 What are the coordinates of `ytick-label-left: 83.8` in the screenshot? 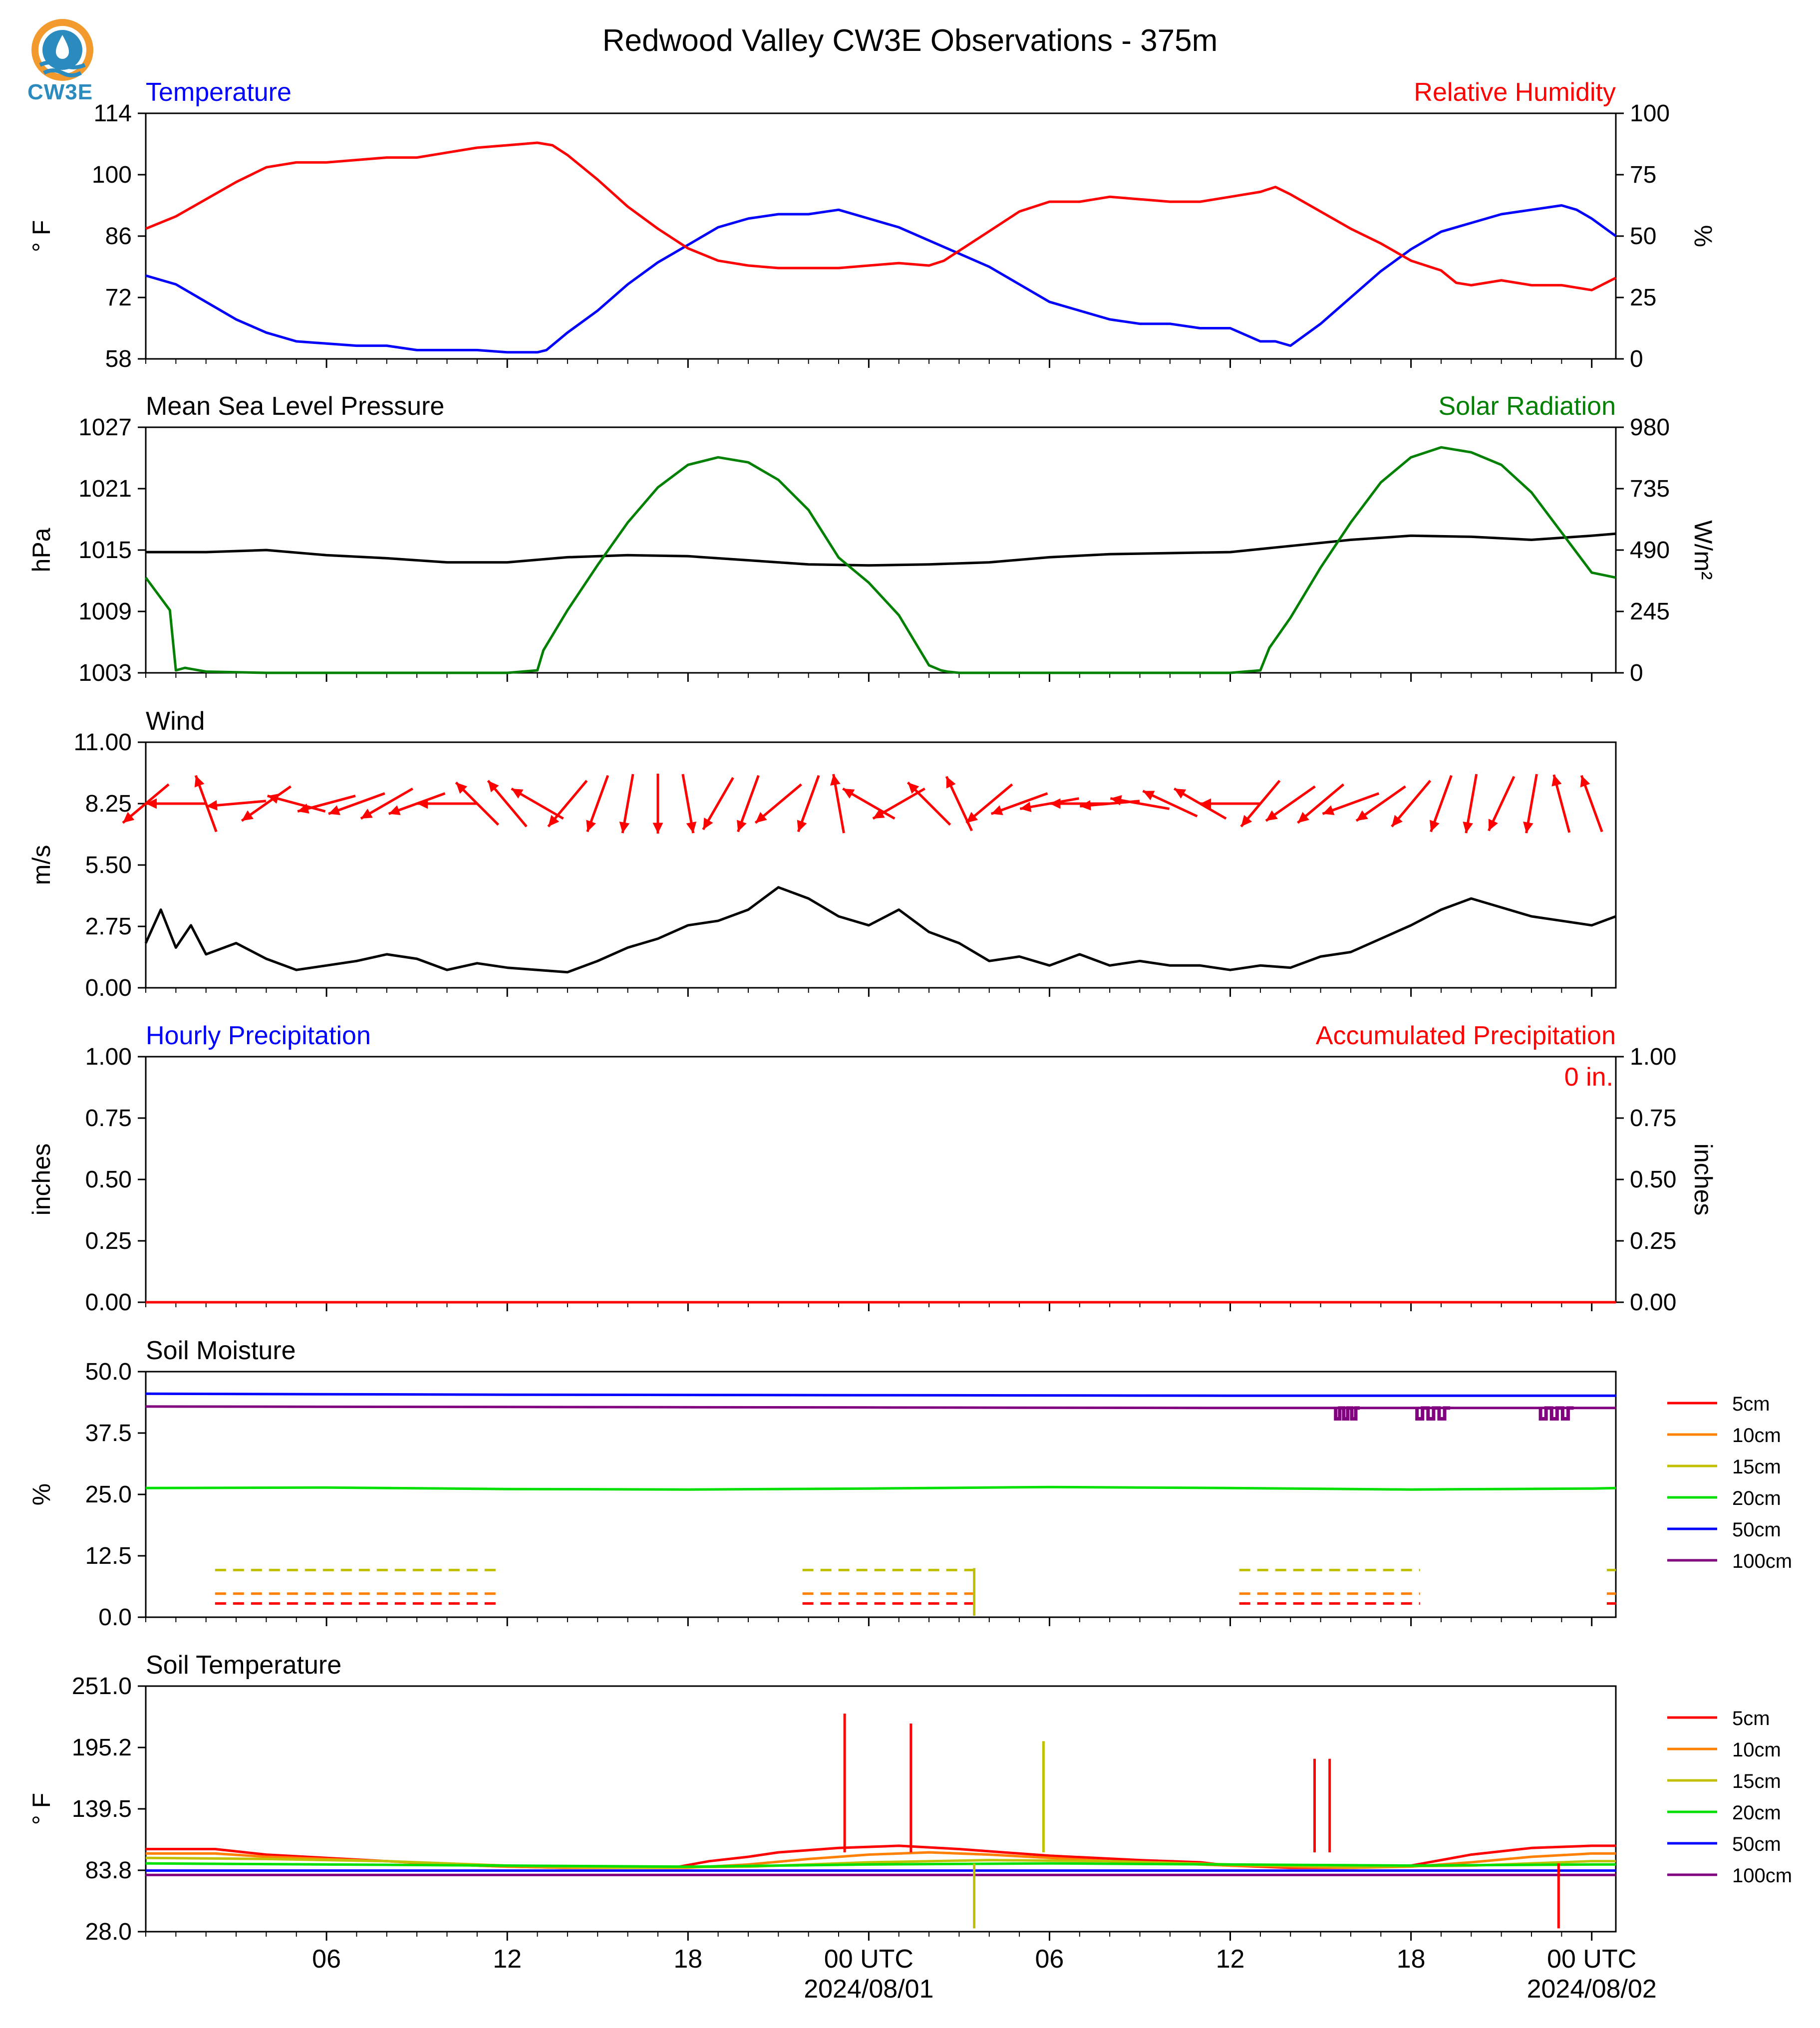 It's located at (108, 1870).